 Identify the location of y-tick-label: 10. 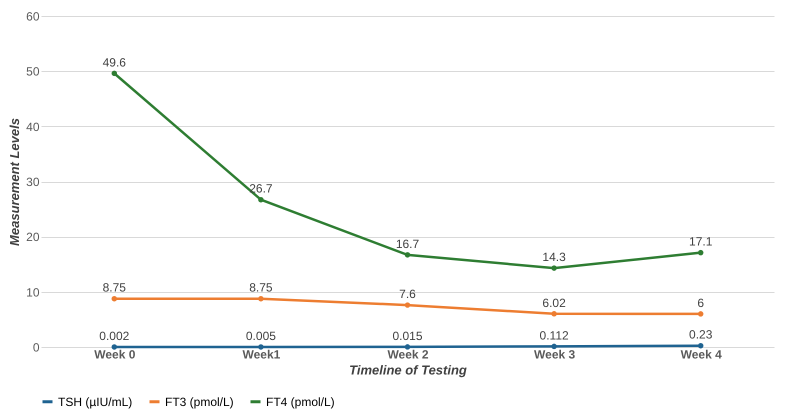
(33, 292).